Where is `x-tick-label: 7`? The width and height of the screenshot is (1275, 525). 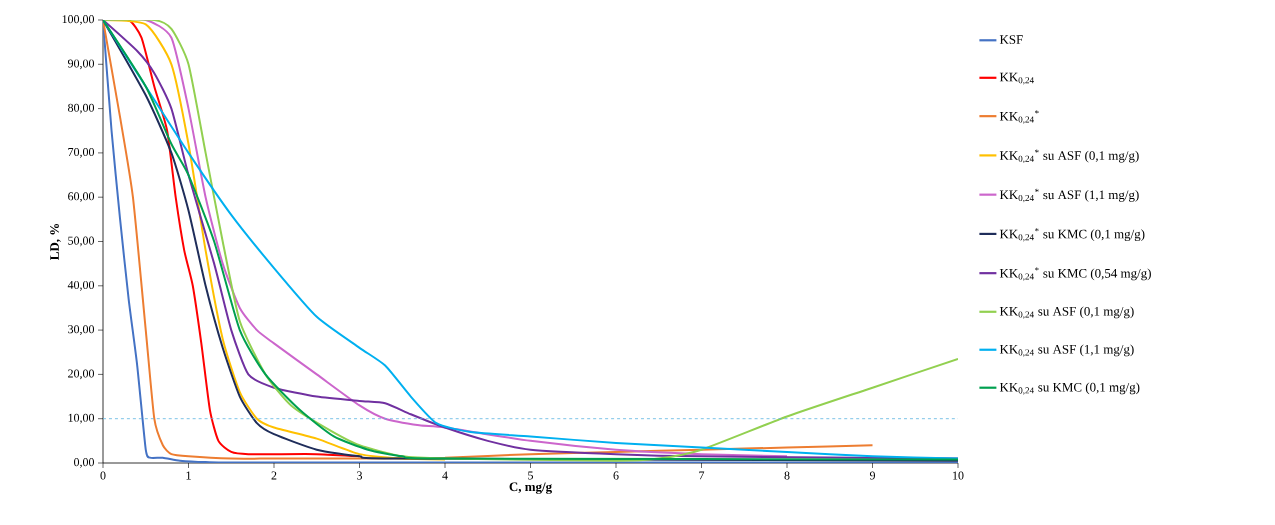 x-tick-label: 7 is located at coordinates (702, 475).